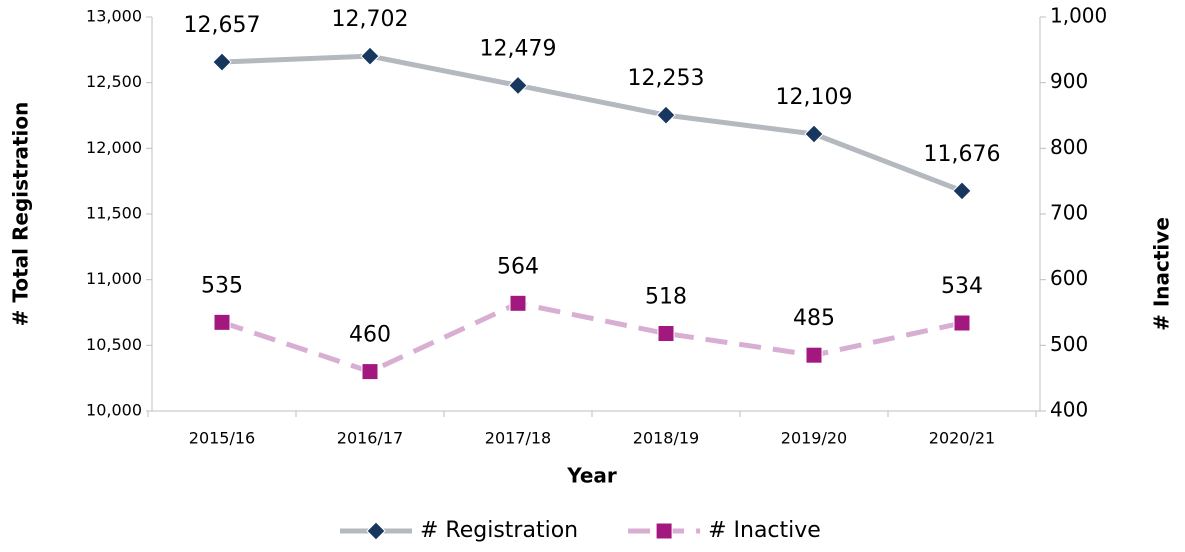  Describe the element at coordinates (962, 154) in the screenshot. I see `data-label: 11,676` at that location.